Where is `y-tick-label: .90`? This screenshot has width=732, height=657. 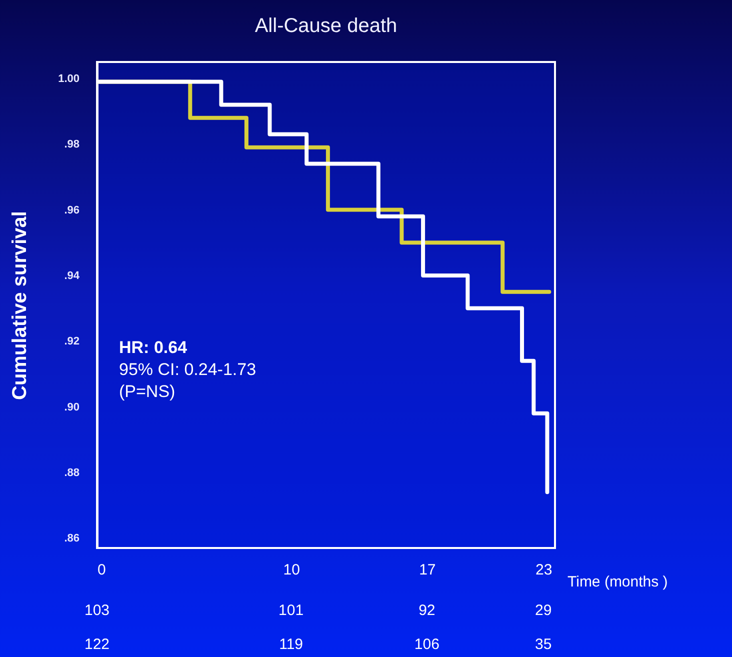
y-tick-label: .90 is located at coordinates (72, 407).